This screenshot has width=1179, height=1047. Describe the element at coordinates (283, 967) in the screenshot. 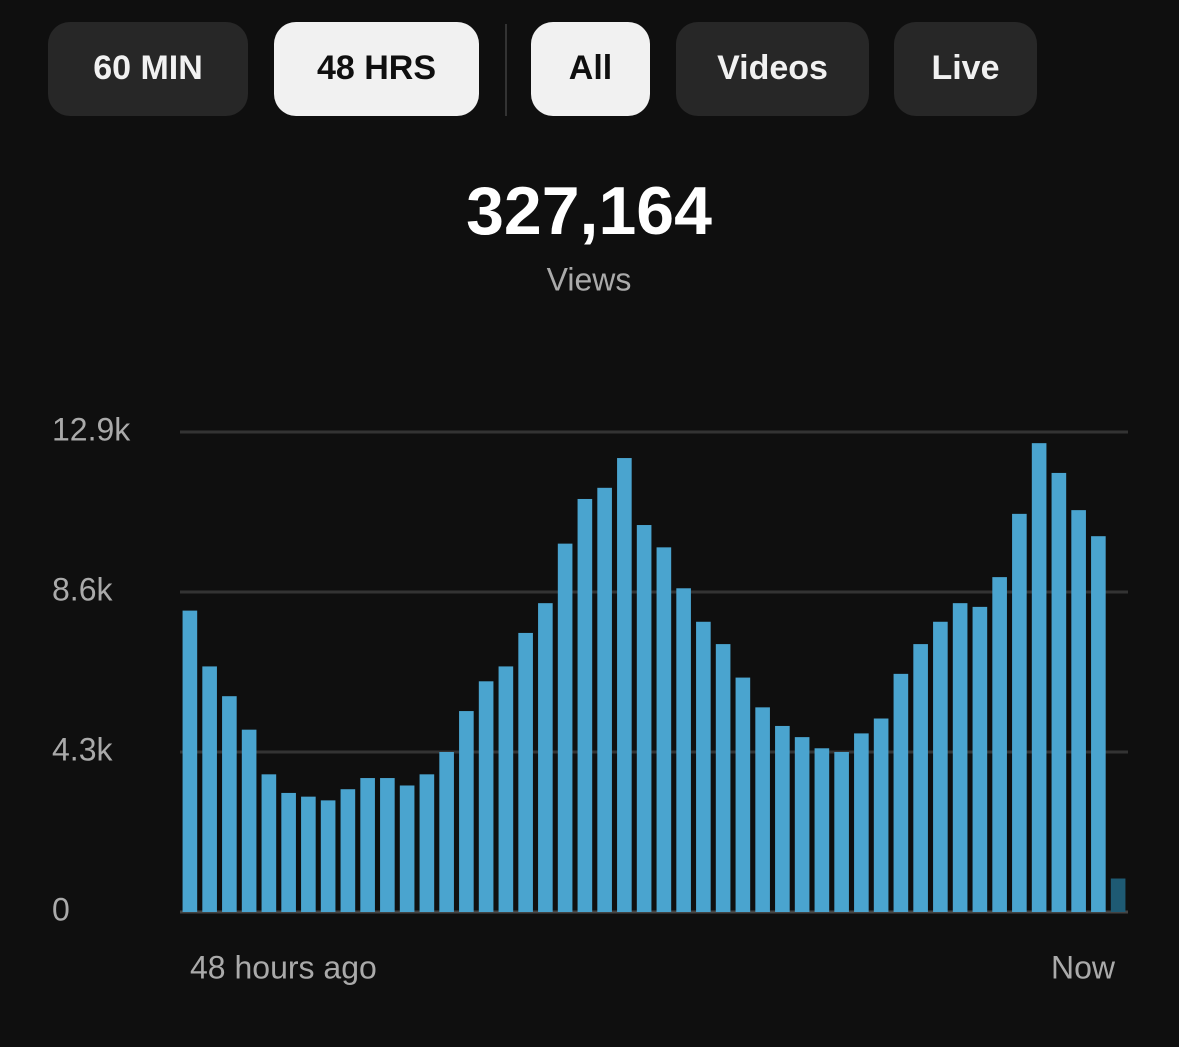

I see `x-tick-label: 48 hours ago` at that location.